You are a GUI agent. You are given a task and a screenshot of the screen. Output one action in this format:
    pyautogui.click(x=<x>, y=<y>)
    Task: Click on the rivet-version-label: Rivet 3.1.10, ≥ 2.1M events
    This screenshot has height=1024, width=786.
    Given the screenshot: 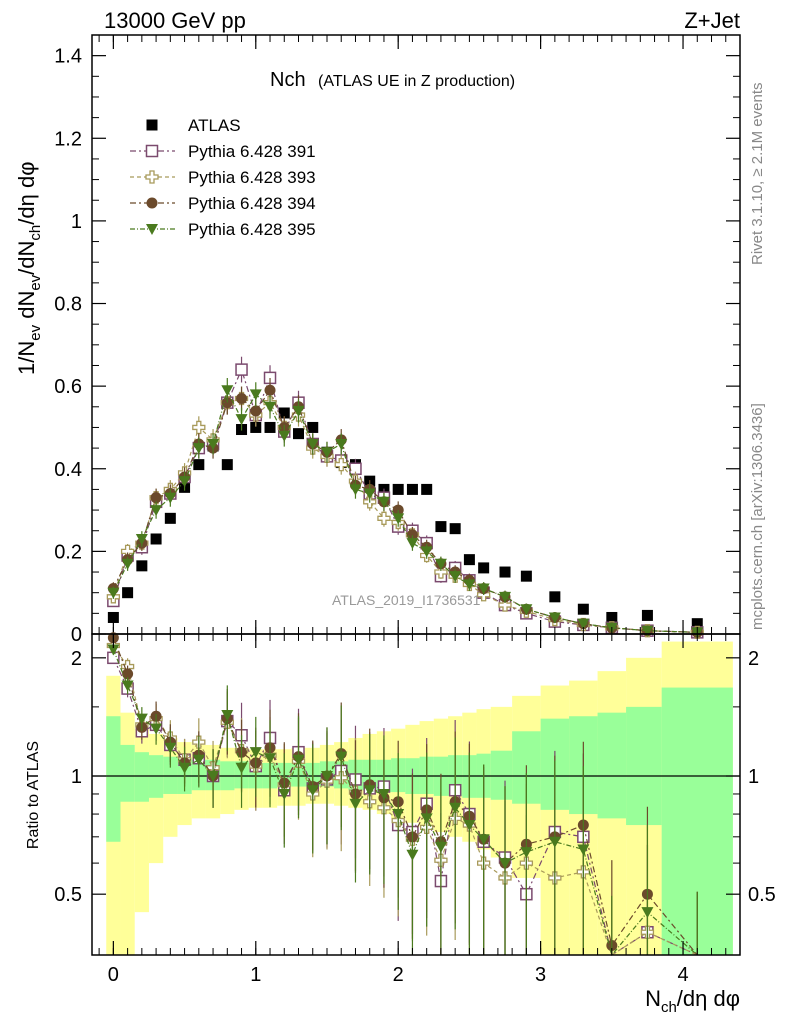 What is the action you would take?
    pyautogui.click(x=757, y=174)
    